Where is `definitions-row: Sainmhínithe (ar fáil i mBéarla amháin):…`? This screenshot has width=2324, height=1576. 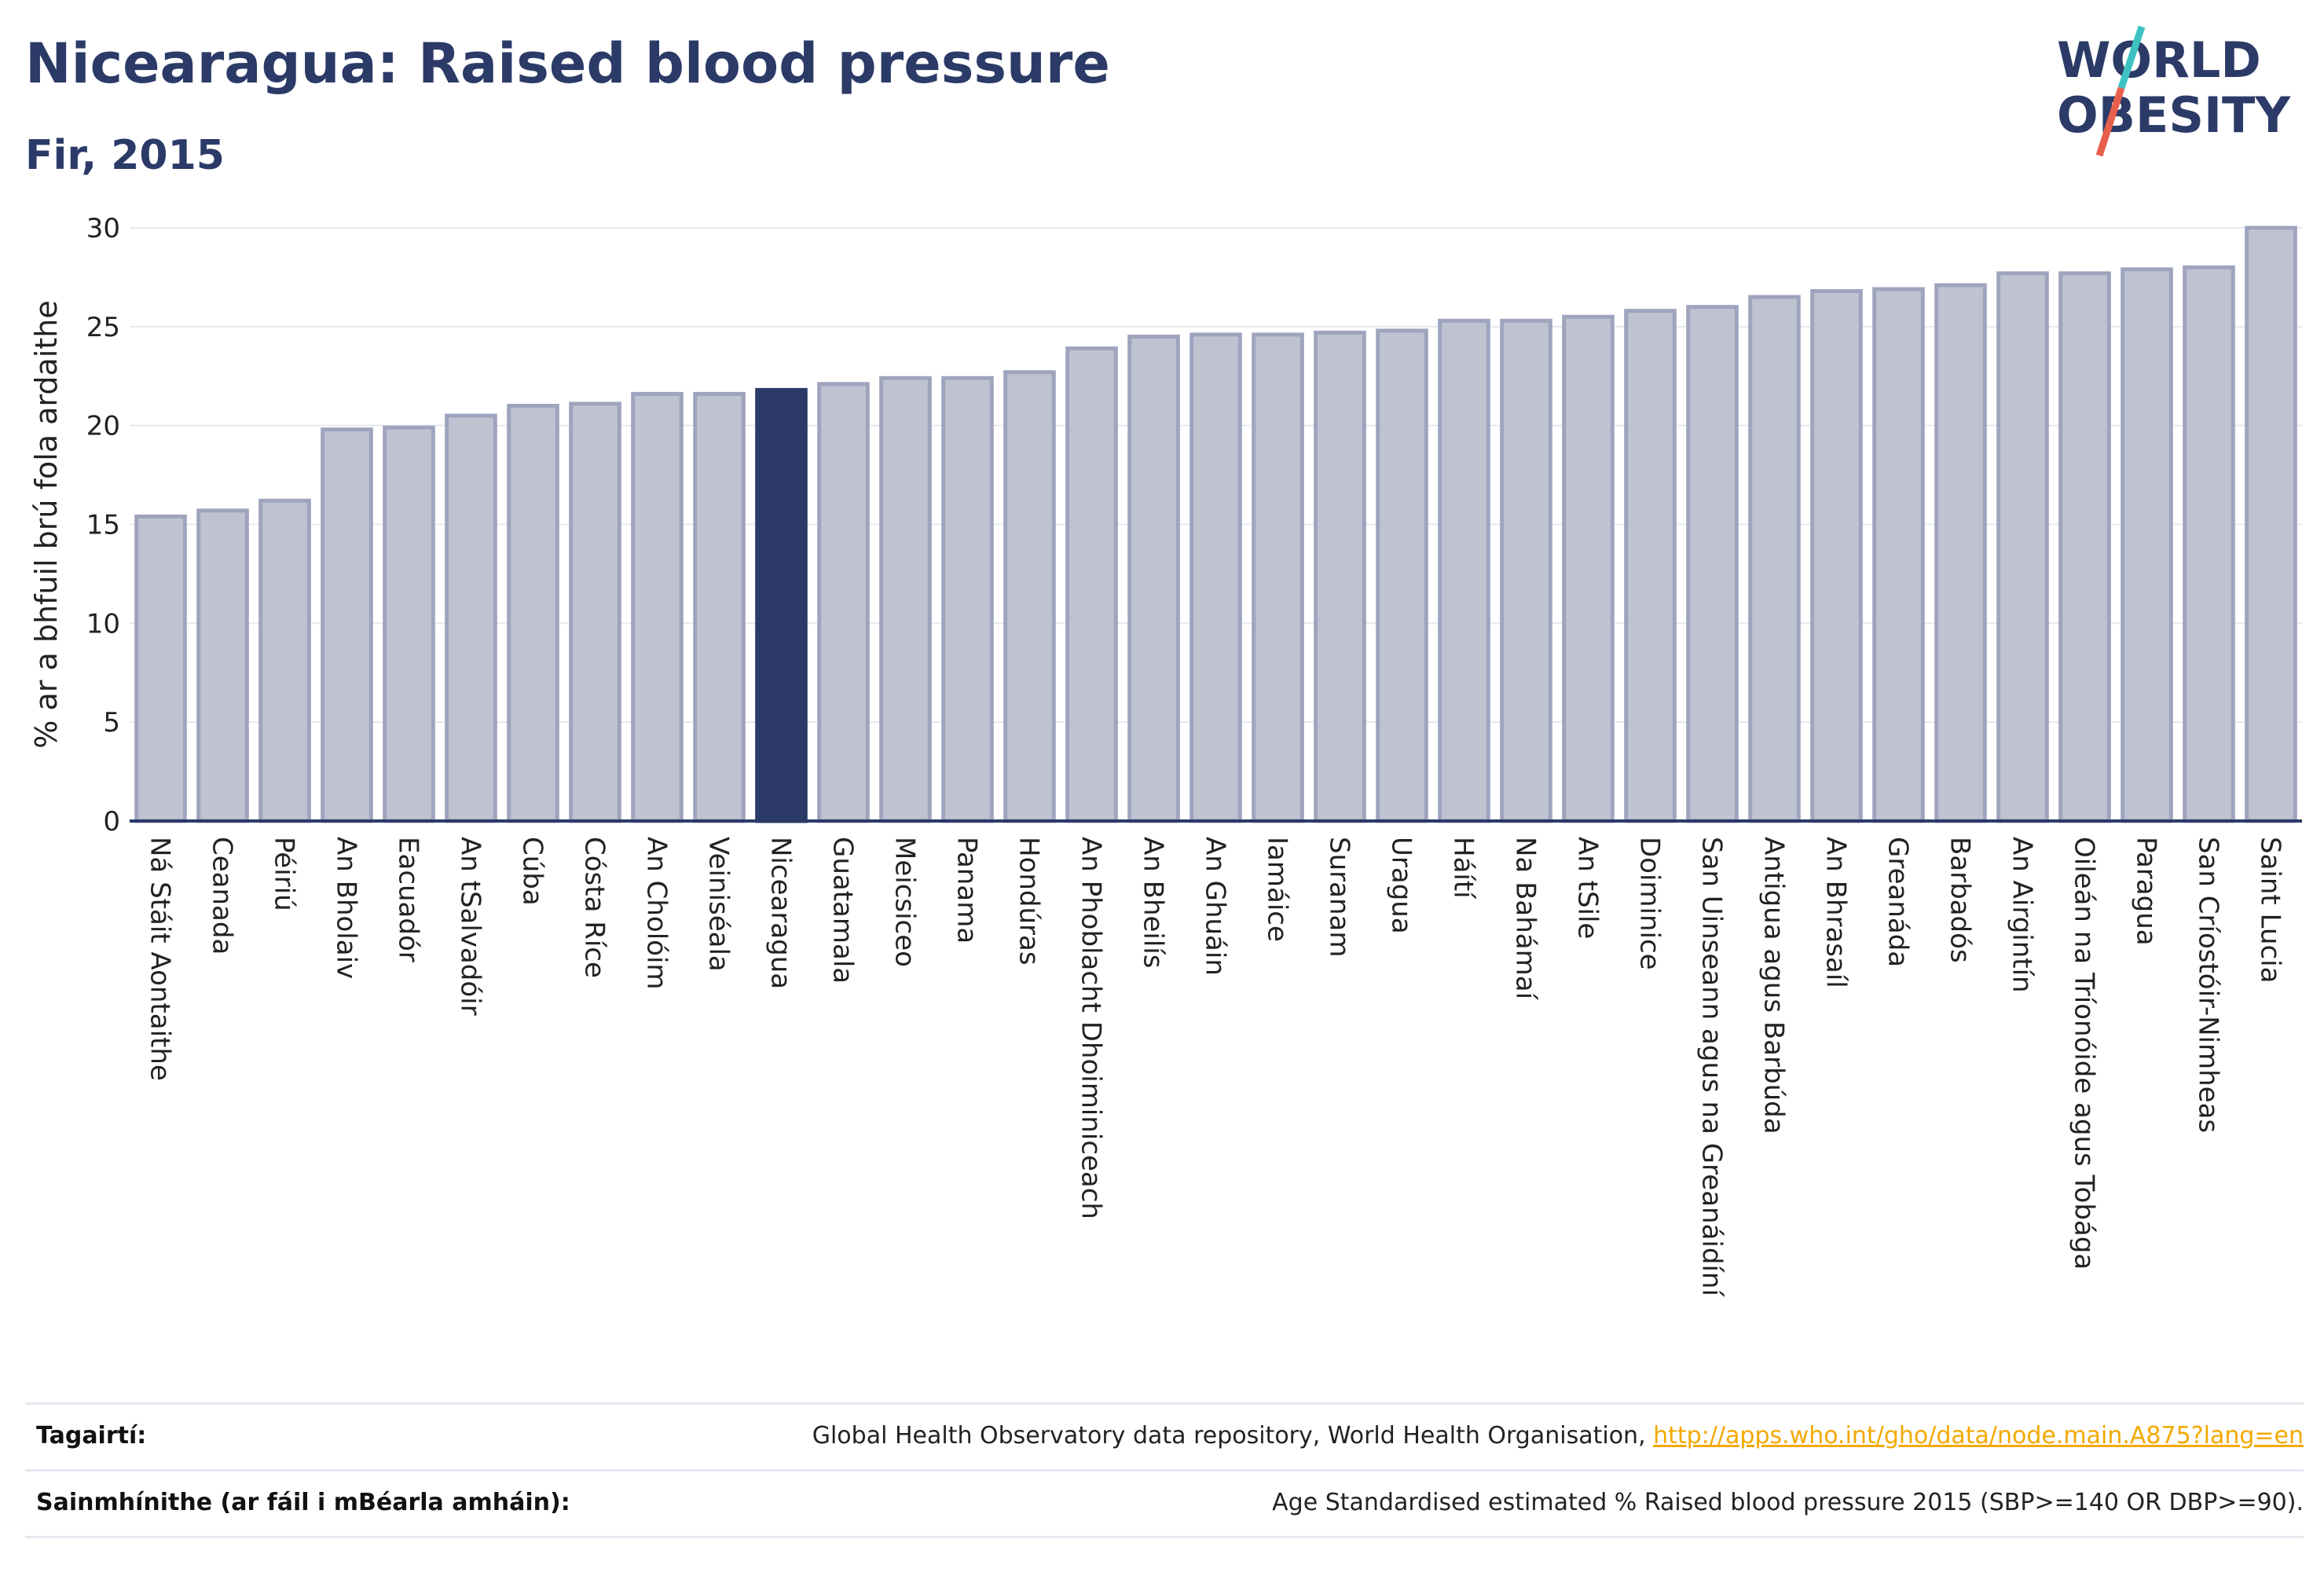 definitions-row: Sainmhínithe (ar fáil i mBéarla amháin):… is located at coordinates (1164, 1503).